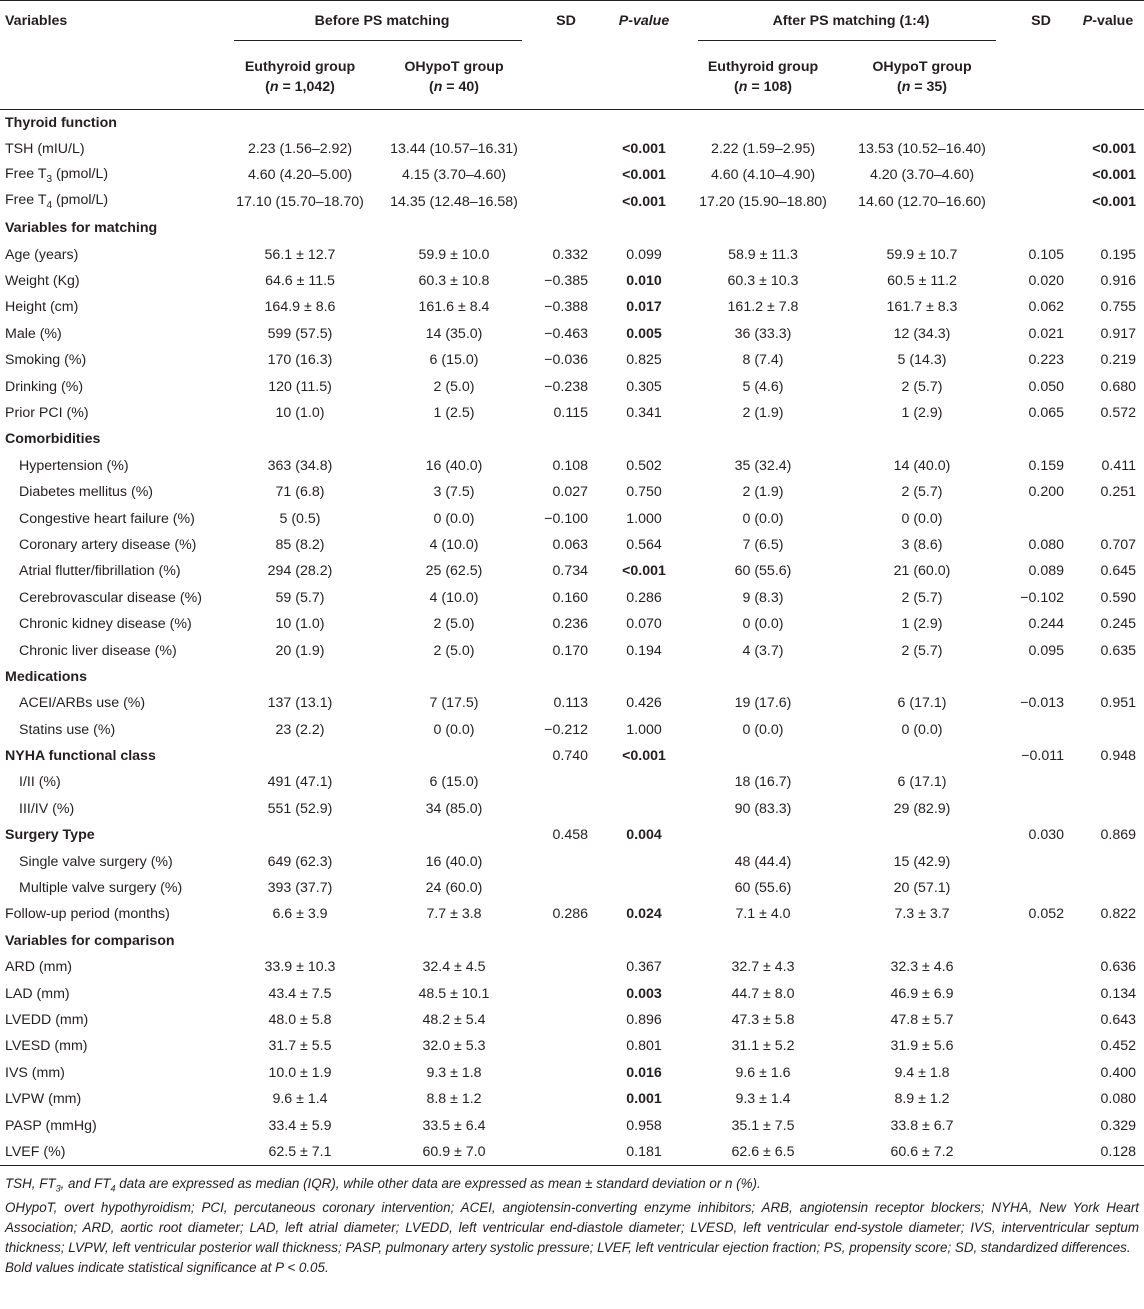 The image size is (1144, 1309). I want to click on cell-before-ohypot: 2 (5.0), so click(454, 386).